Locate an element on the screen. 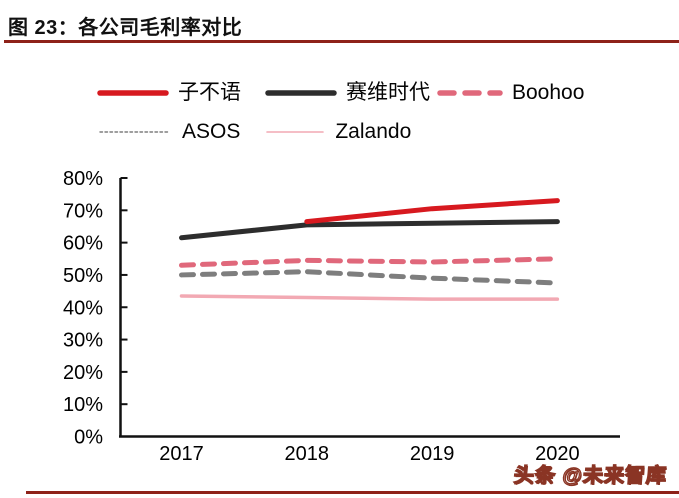  y-tick-label: 50% is located at coordinates (83, 276).